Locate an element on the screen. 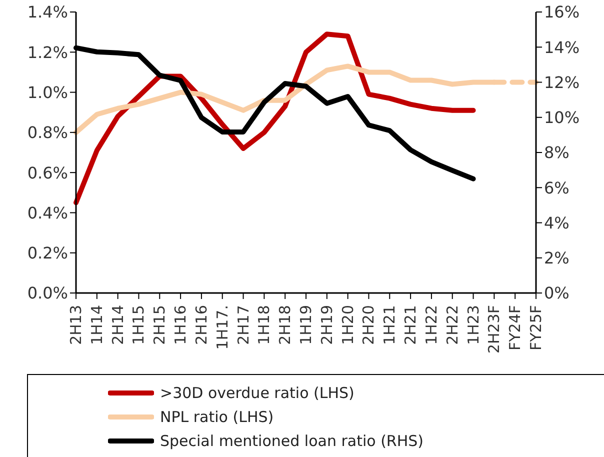  y2-tick-label: 16% is located at coordinates (562, 12).